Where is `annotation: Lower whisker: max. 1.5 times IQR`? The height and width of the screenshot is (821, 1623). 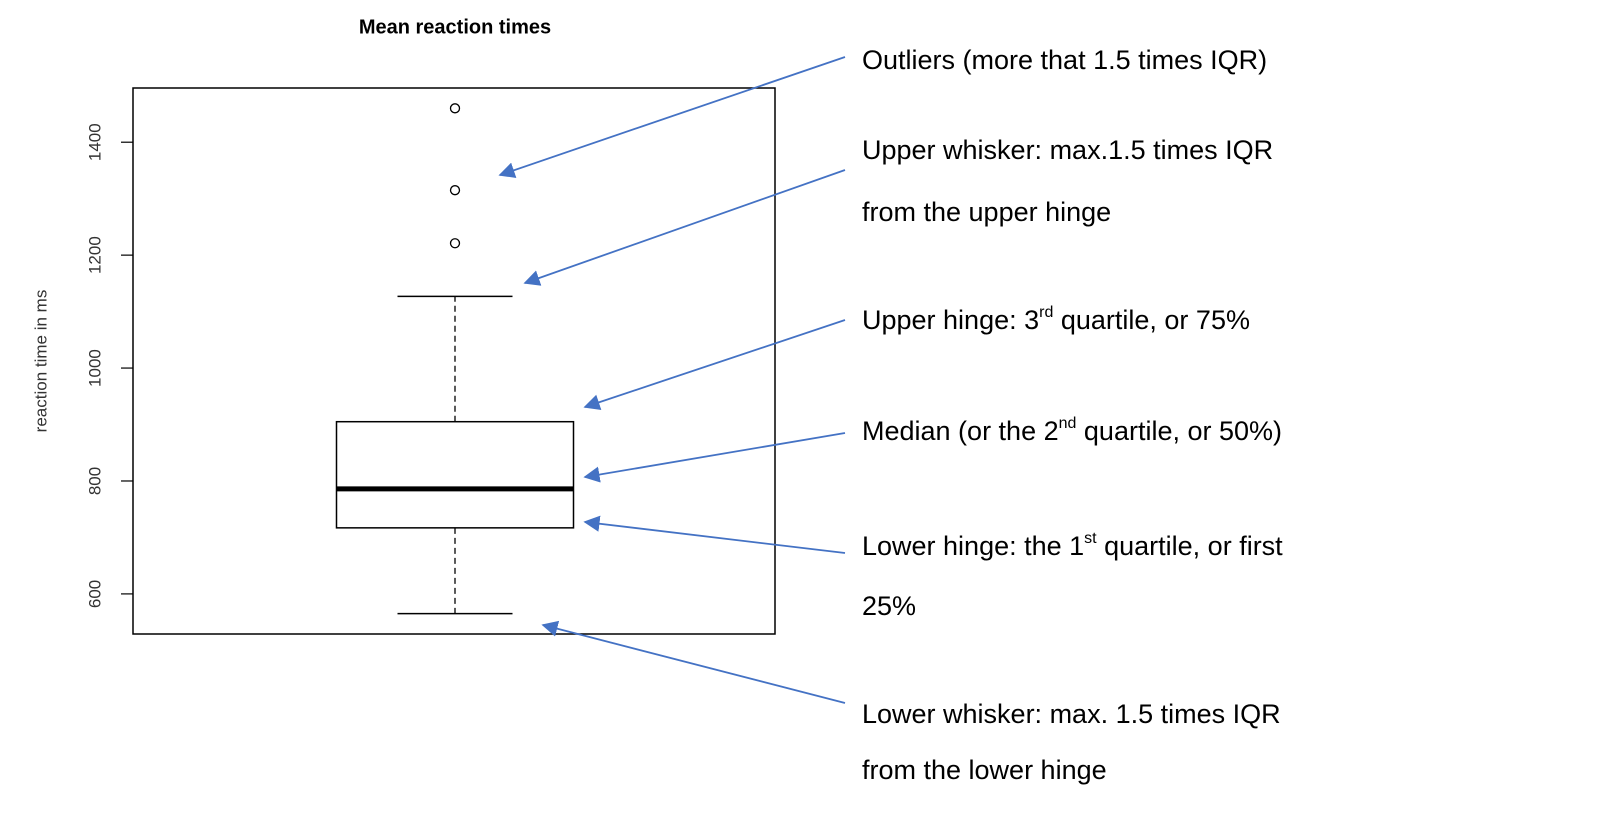
annotation: Lower whisker: max. 1.5 times IQR is located at coordinates (1071, 714).